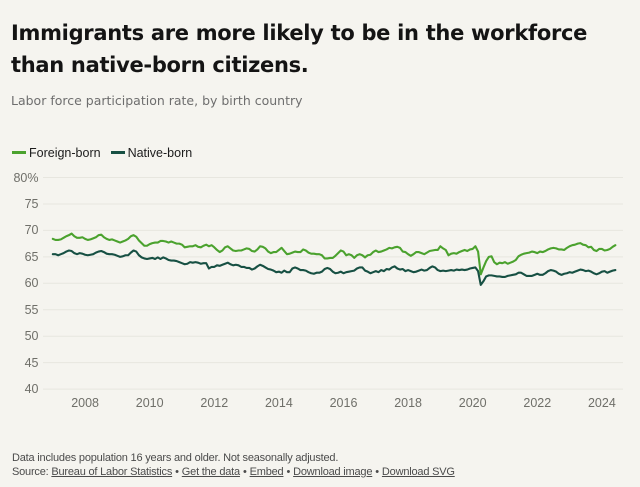 The width and height of the screenshot is (640, 487). Describe the element at coordinates (31, 230) in the screenshot. I see `y-tick-label-70: 70` at that location.